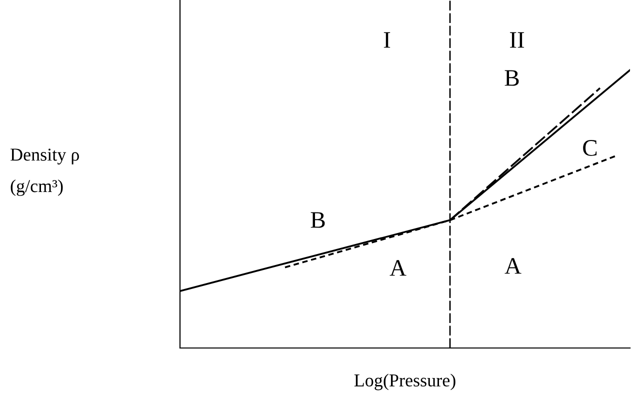  I want to click on x-axis-title: Log(Pressure), so click(405, 382).